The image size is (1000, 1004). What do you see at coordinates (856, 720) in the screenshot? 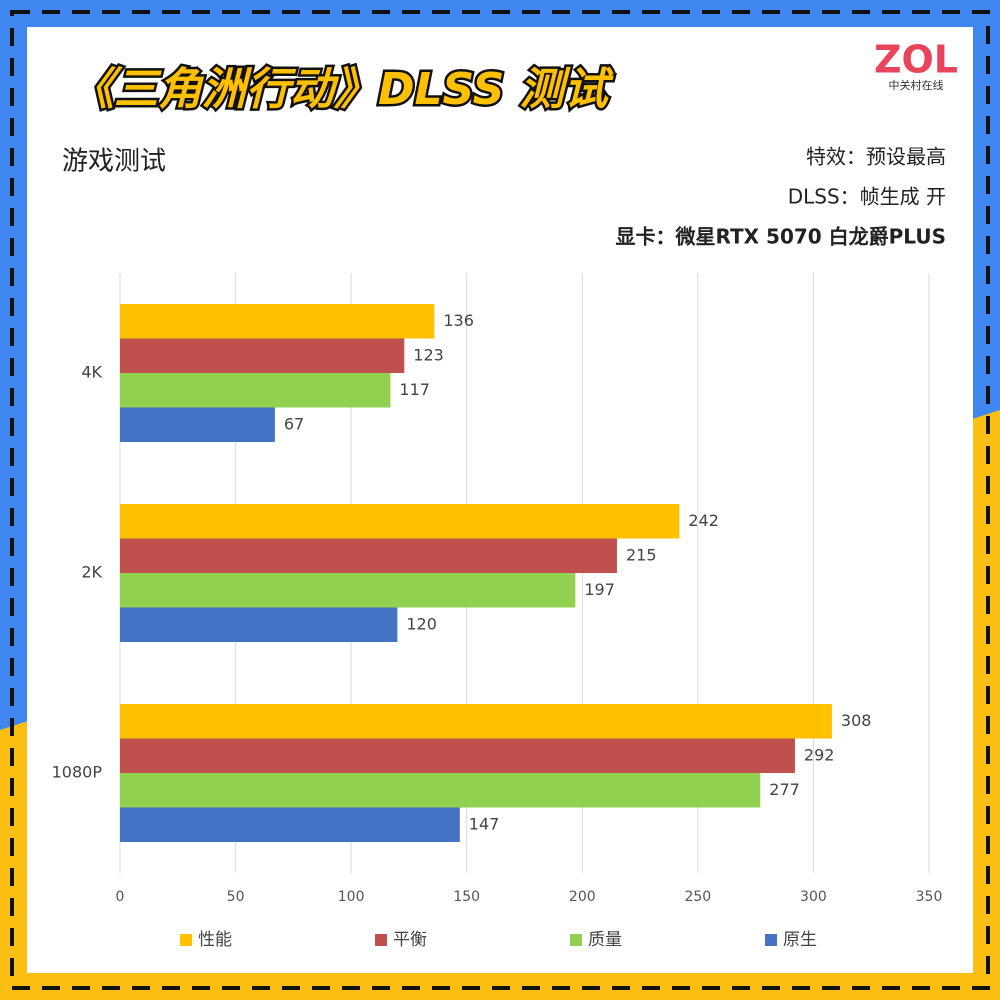
I see `data-label: 308` at bounding box center [856, 720].